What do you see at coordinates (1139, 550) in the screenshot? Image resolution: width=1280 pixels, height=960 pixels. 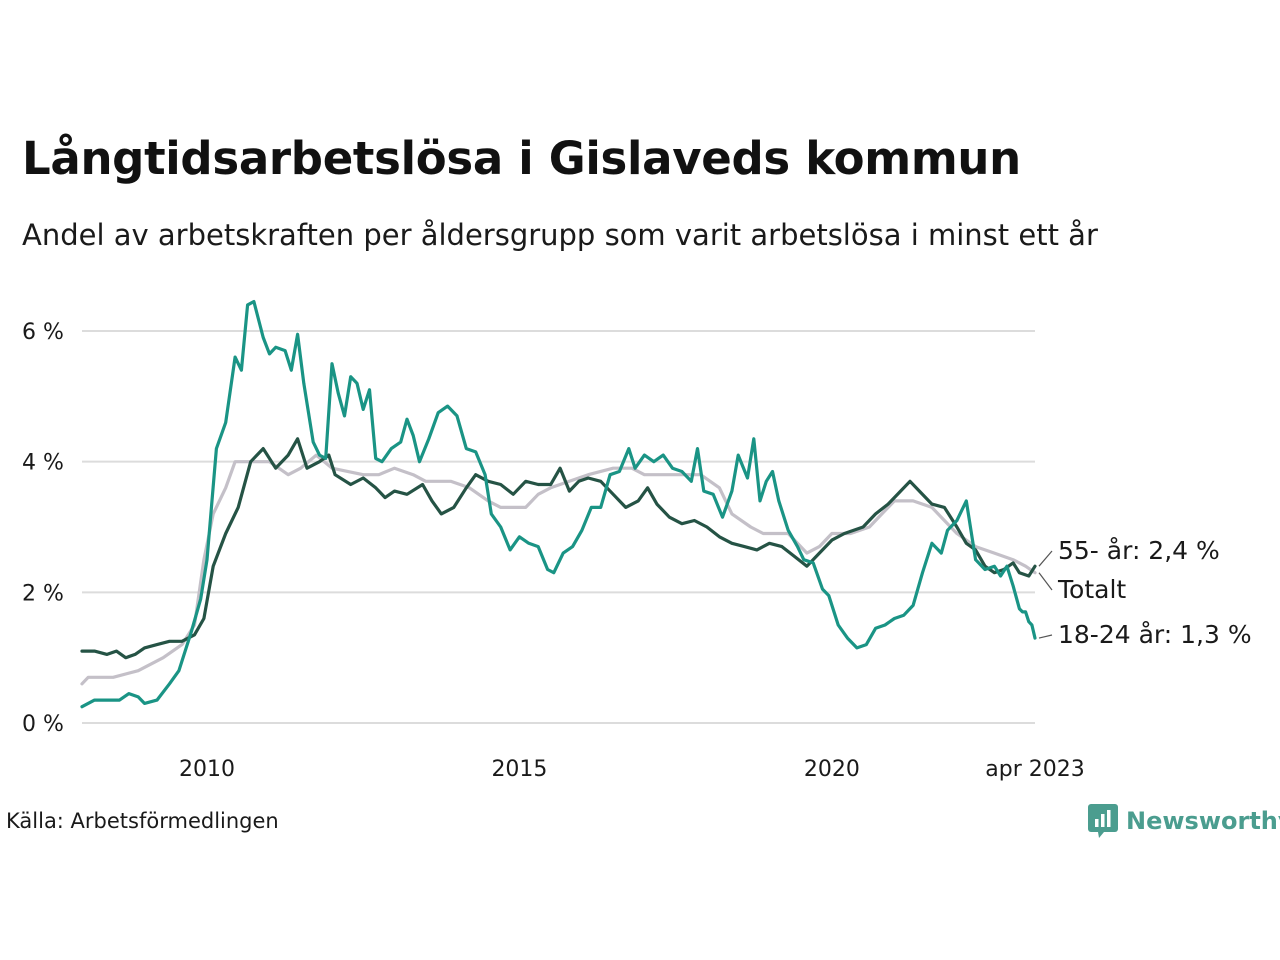 I see `series-end-label: 55- år: 2,4 %` at bounding box center [1139, 550].